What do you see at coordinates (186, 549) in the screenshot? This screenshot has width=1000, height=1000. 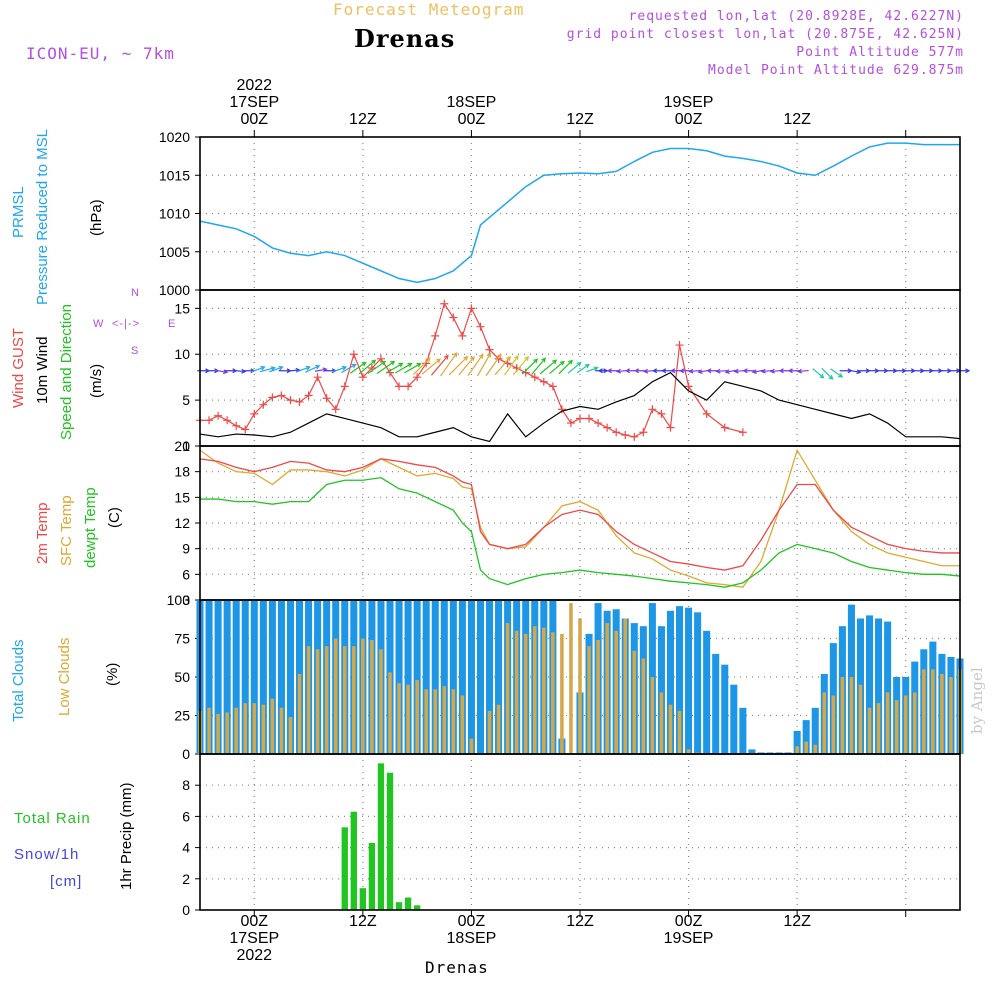 I see `y-tick-label: 9` at bounding box center [186, 549].